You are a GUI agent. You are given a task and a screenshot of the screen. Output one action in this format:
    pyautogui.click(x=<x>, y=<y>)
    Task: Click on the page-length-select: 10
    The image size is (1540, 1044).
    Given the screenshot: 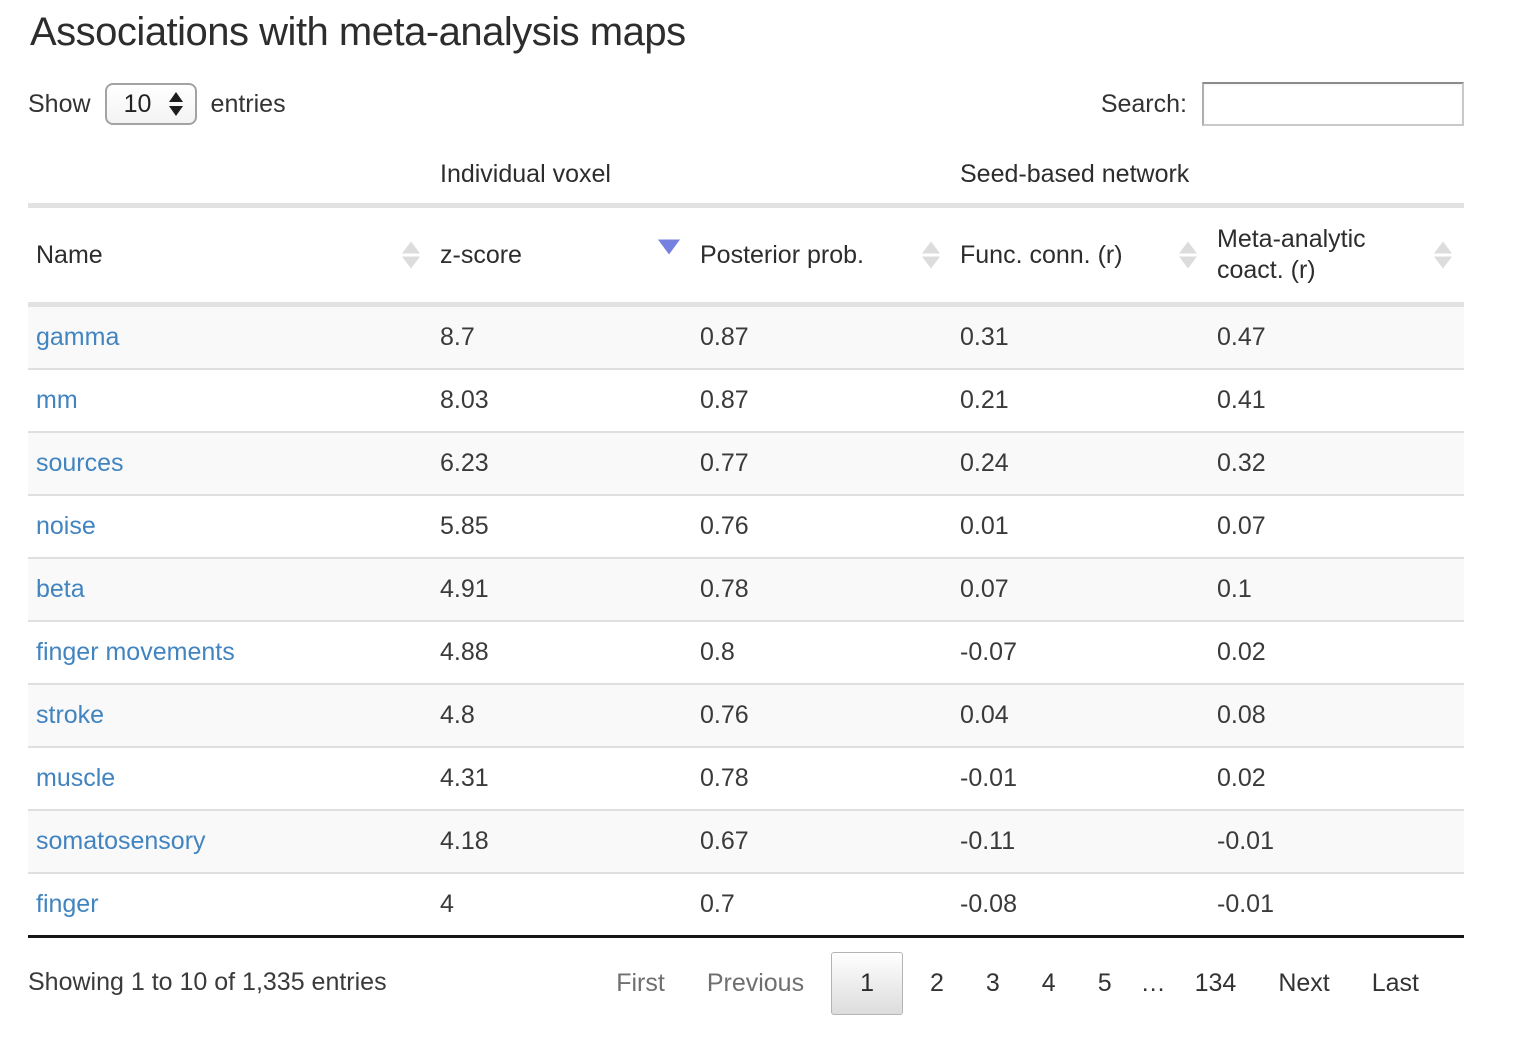 What is the action you would take?
    pyautogui.click(x=150, y=104)
    